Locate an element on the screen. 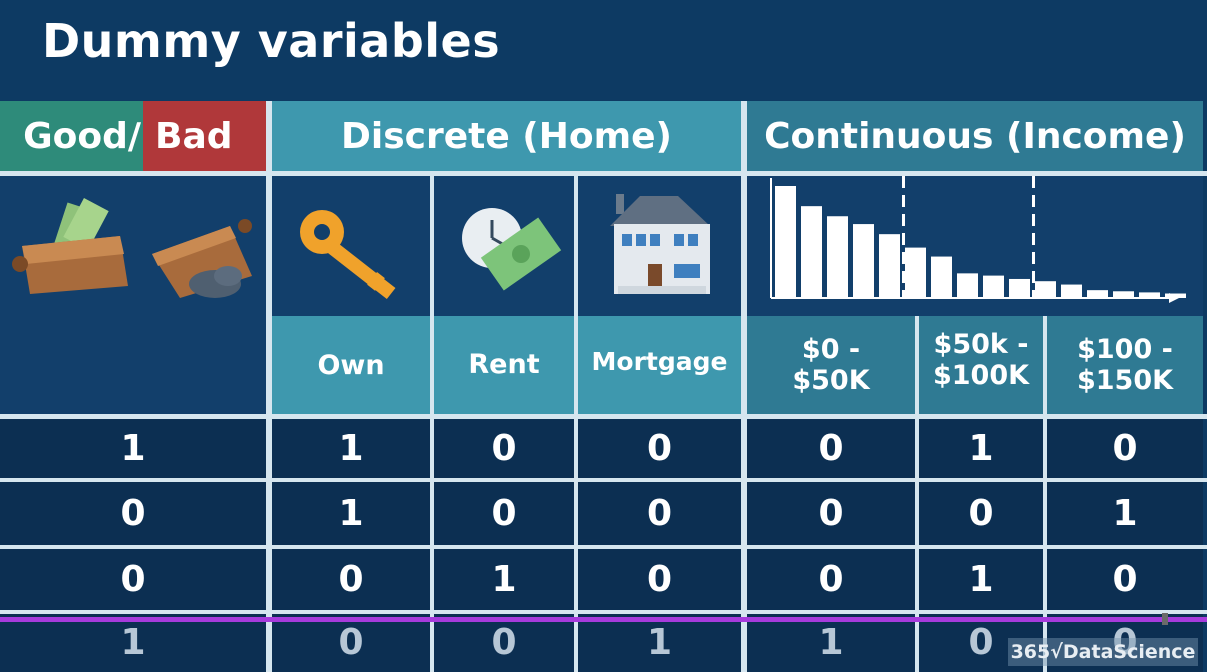  empty-wallet-icon is located at coordinates (202, 258).